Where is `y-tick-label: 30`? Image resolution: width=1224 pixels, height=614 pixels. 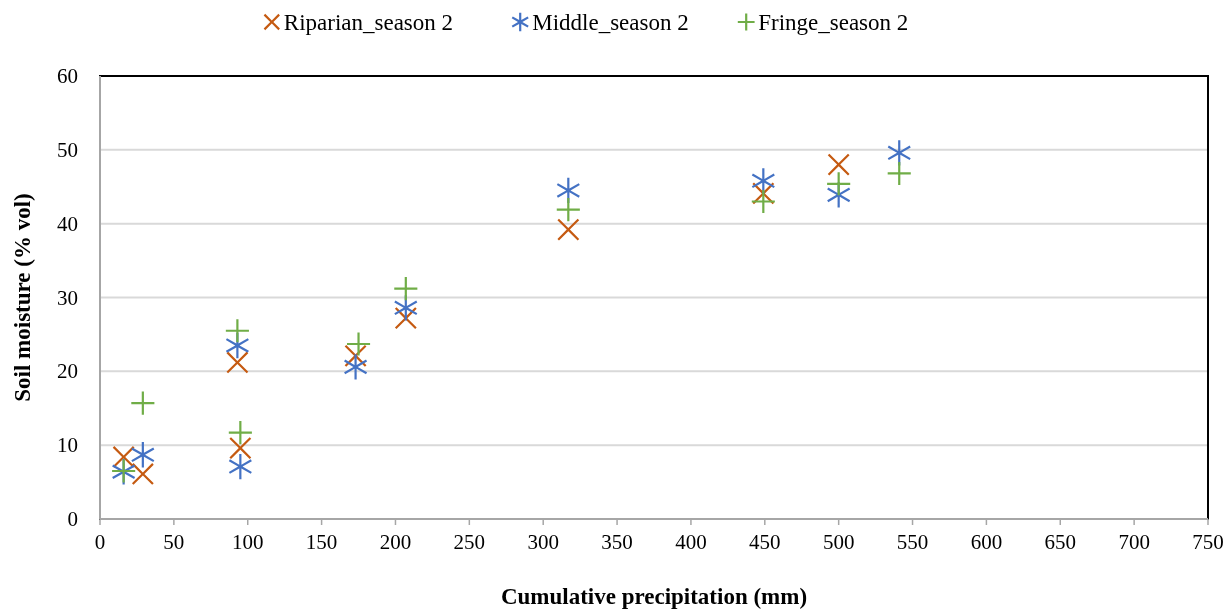
y-tick-label: 30 is located at coordinates (67, 297).